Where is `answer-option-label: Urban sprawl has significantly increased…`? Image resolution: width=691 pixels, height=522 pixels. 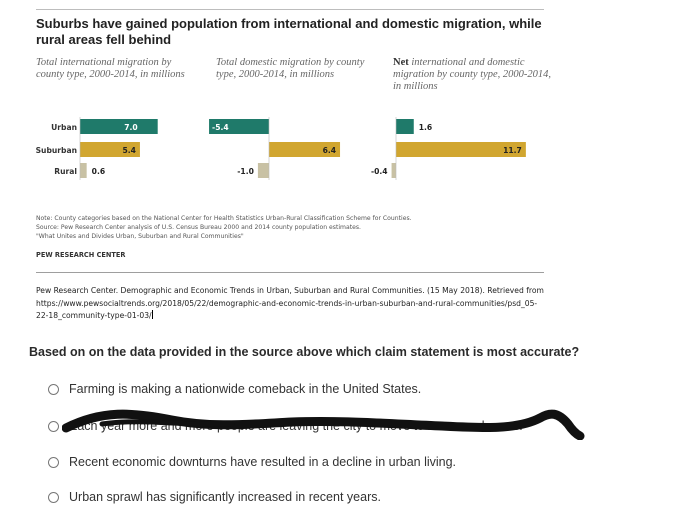
answer-option-label: Urban sprawl has significantly increased… is located at coordinates (225, 497).